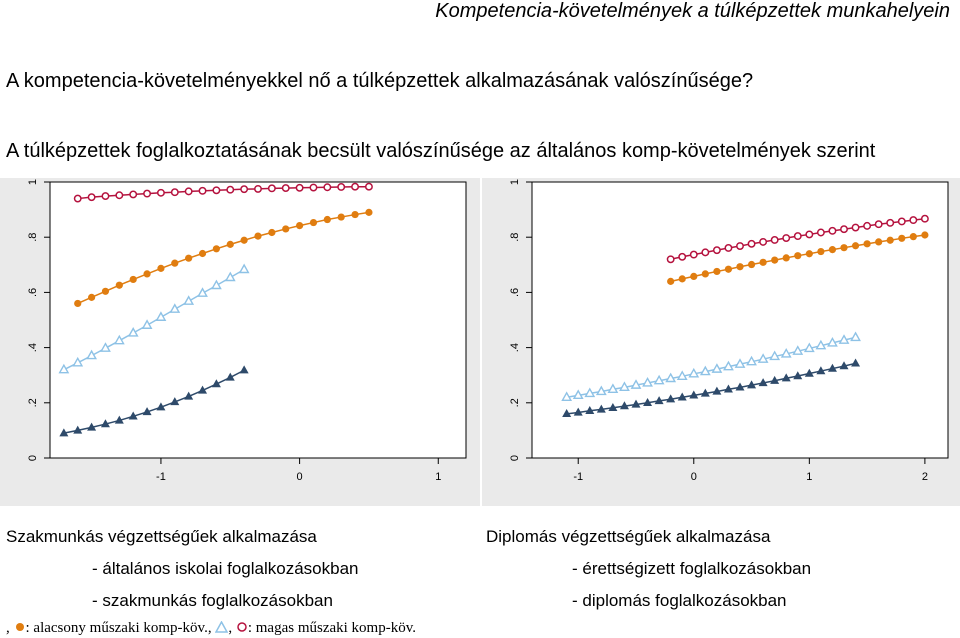 The height and width of the screenshot is (638, 960). I want to click on legend-text-high: : magas műszaki komp-köv., so click(331, 628).